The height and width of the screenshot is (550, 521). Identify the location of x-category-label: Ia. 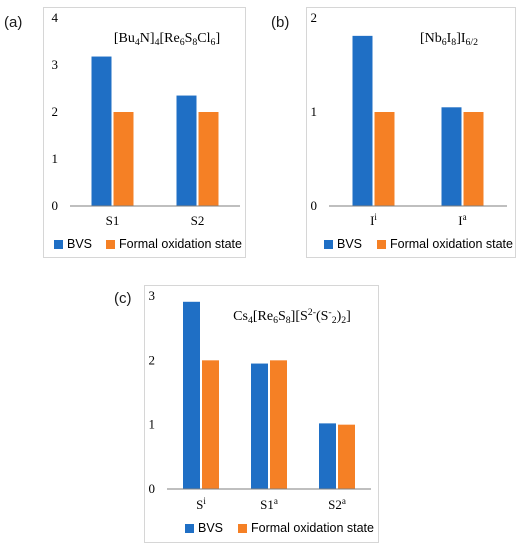
(462, 220).